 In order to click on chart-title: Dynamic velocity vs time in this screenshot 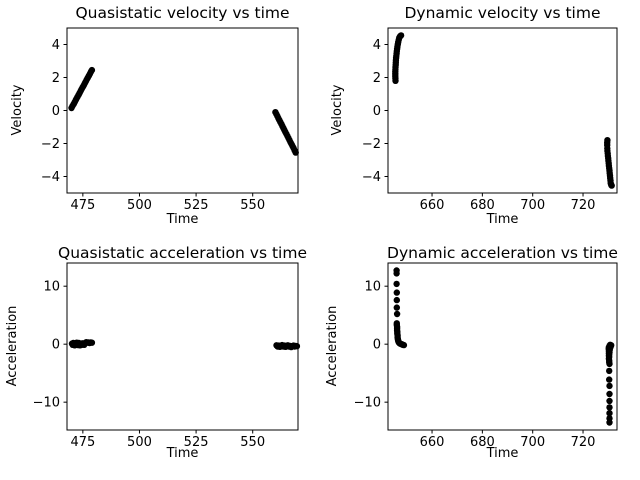, I will do `click(502, 13)`.